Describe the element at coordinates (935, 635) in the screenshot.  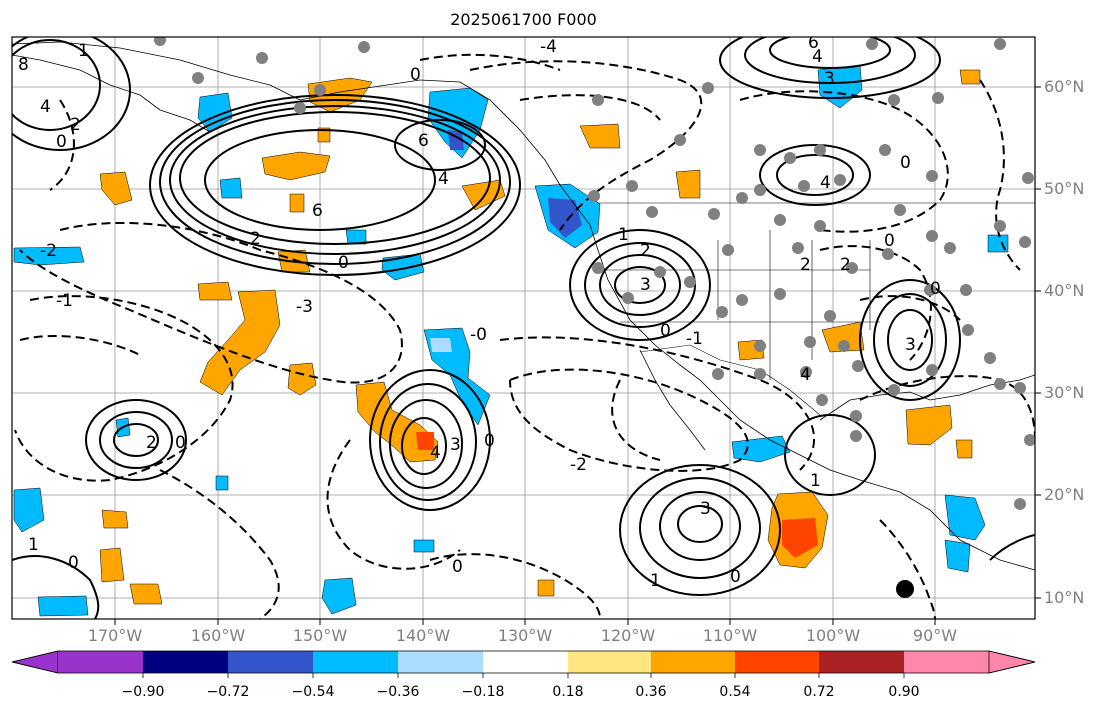
I see `lon-label-90w: 90°W` at that location.